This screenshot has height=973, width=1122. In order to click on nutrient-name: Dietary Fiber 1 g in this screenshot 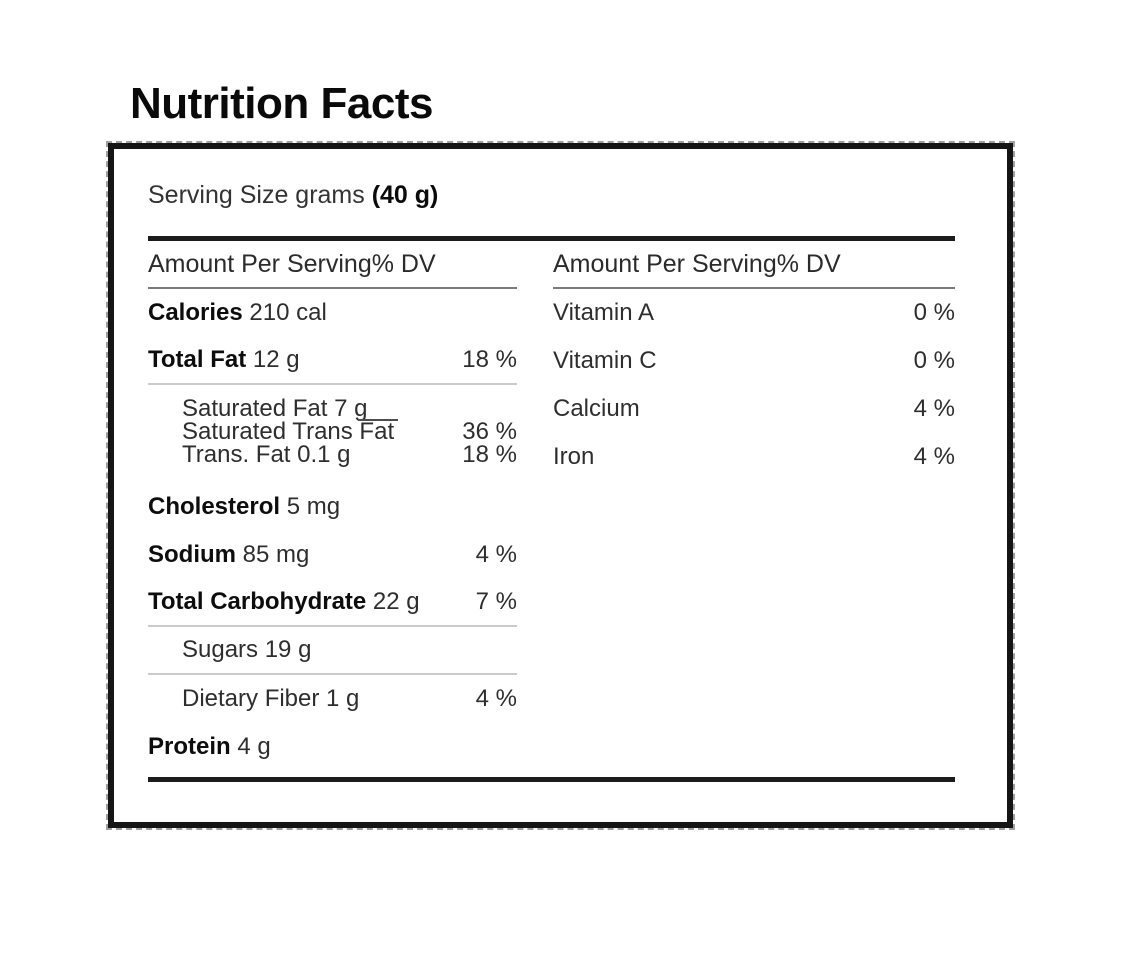, I will do `click(271, 698)`.